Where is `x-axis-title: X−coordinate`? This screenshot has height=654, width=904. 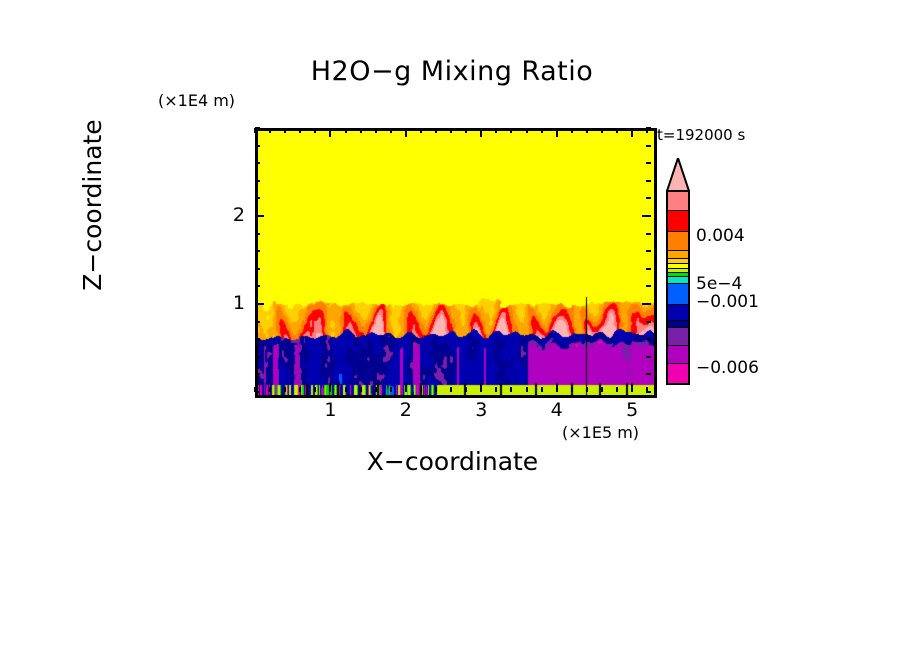
x-axis-title: X−coordinate is located at coordinates (452, 461).